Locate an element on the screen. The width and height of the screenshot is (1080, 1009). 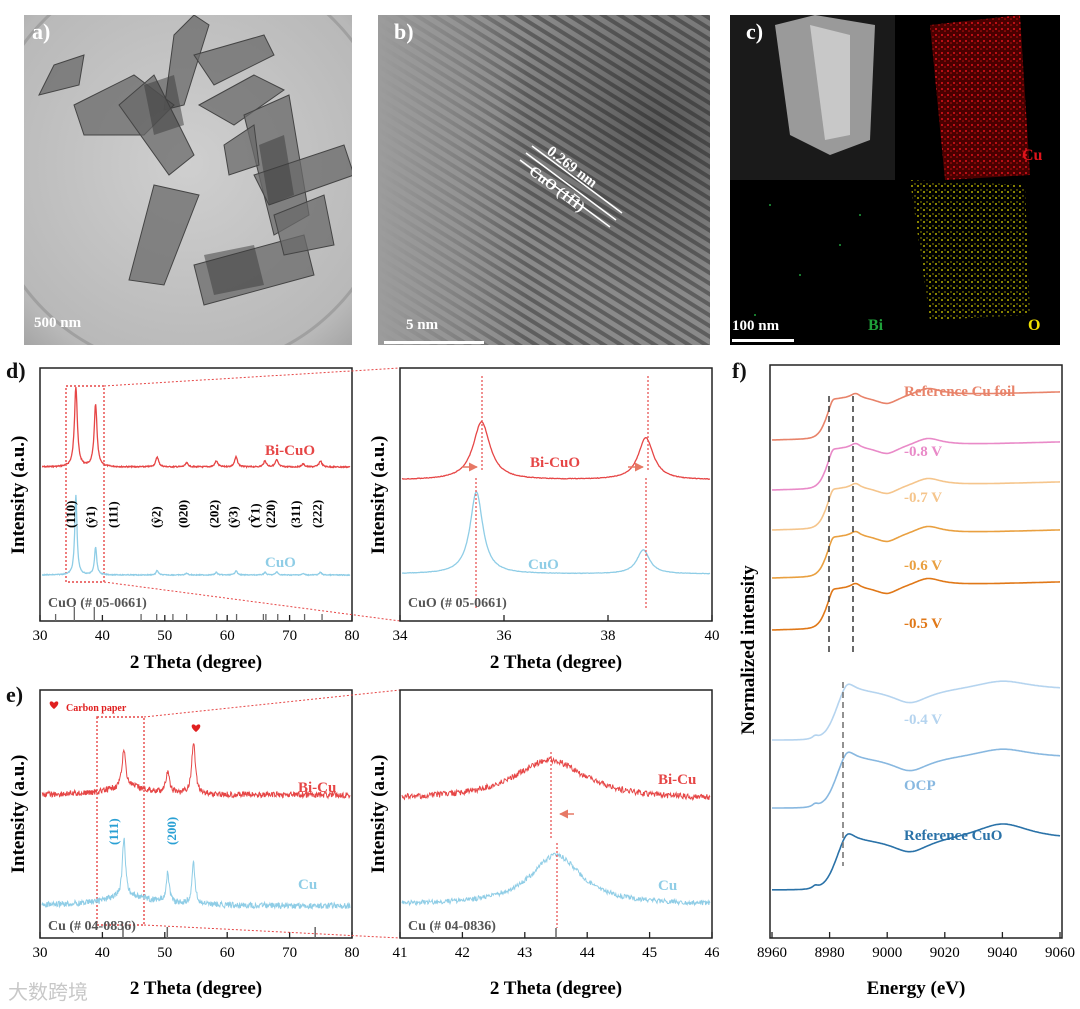
carbon-paper-peak-icon is located at coordinates (196, 728).